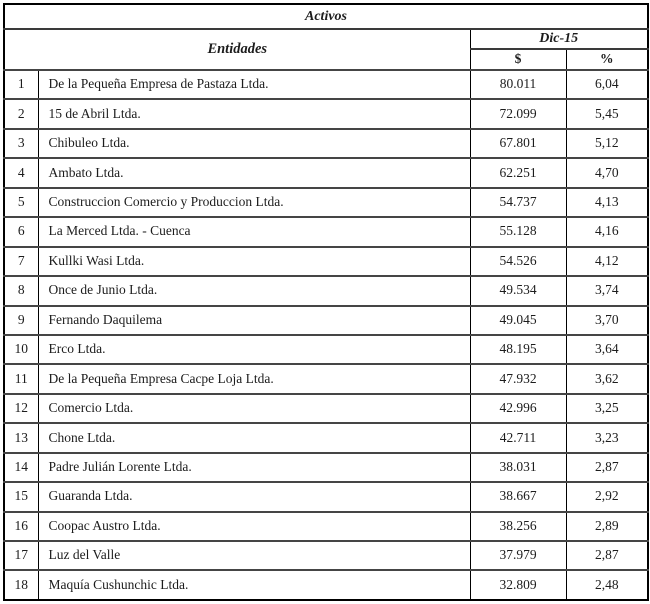 The height and width of the screenshot is (604, 650). Describe the element at coordinates (517, 231) in the screenshot. I see `asset-value: 55.128` at that location.